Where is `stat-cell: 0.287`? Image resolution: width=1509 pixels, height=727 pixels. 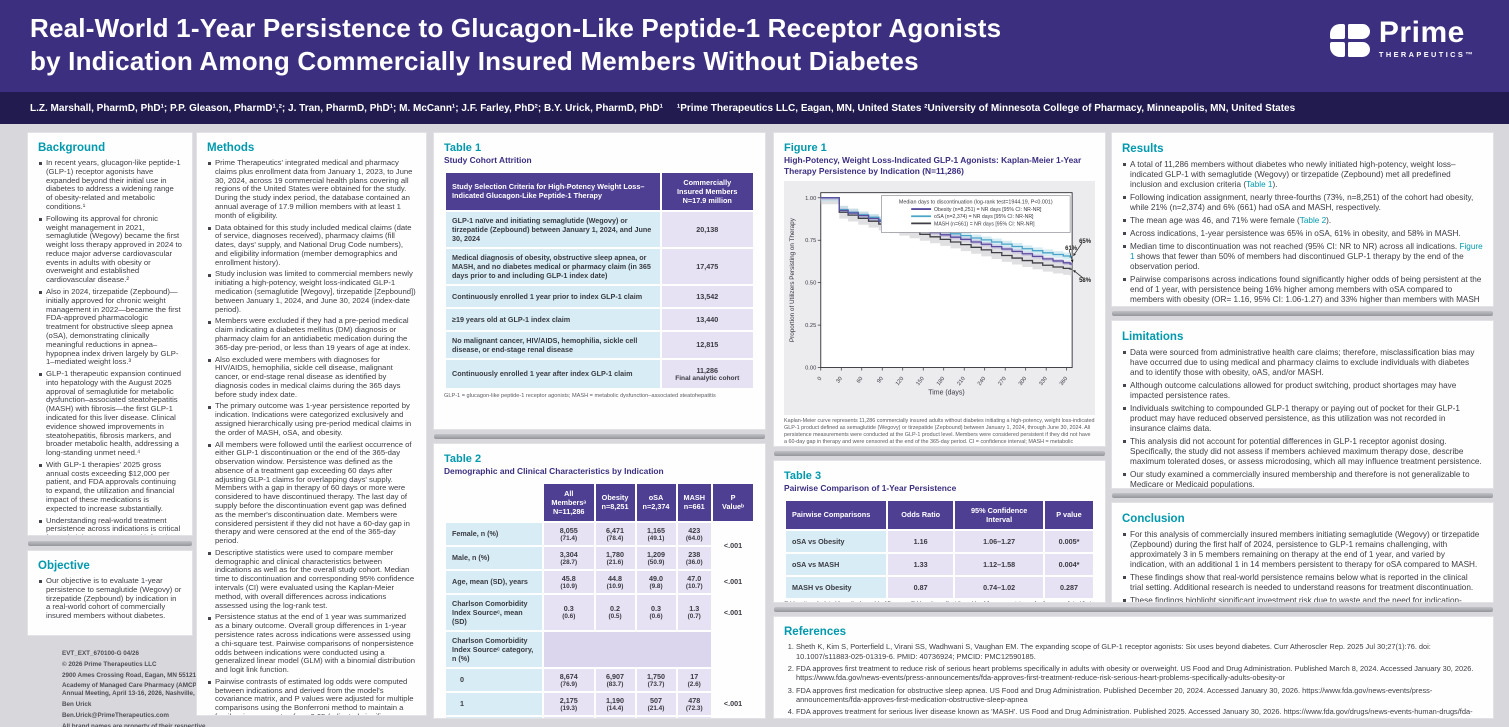
stat-cell: 0.287 is located at coordinates (1068, 587).